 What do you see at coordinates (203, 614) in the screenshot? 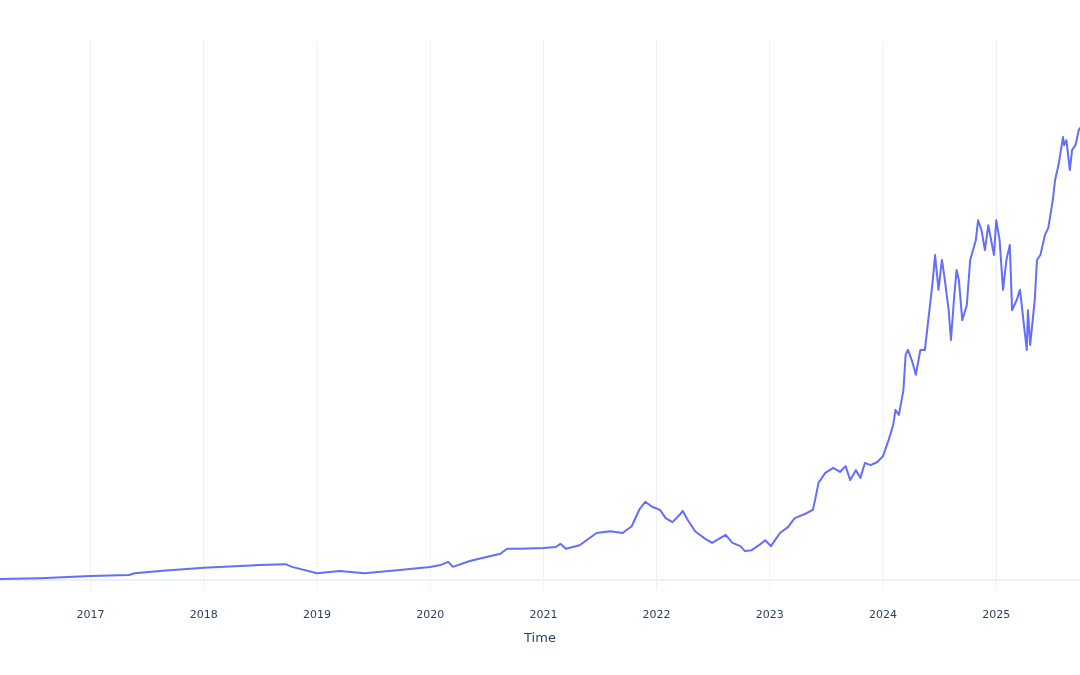
I see `x-tick-label: 2018` at bounding box center [203, 614].